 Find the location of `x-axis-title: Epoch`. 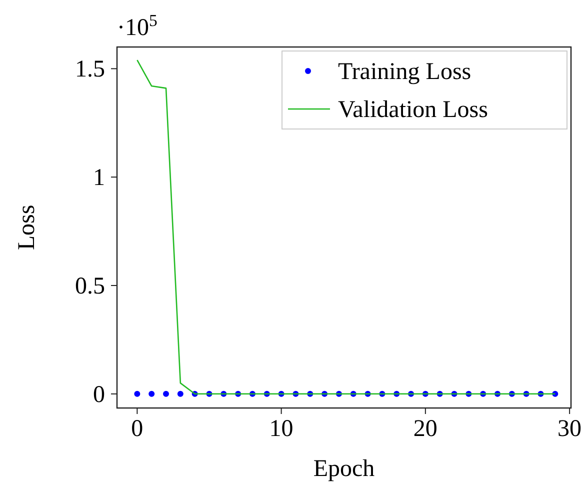

x-axis-title: Epoch is located at coordinates (344, 469).